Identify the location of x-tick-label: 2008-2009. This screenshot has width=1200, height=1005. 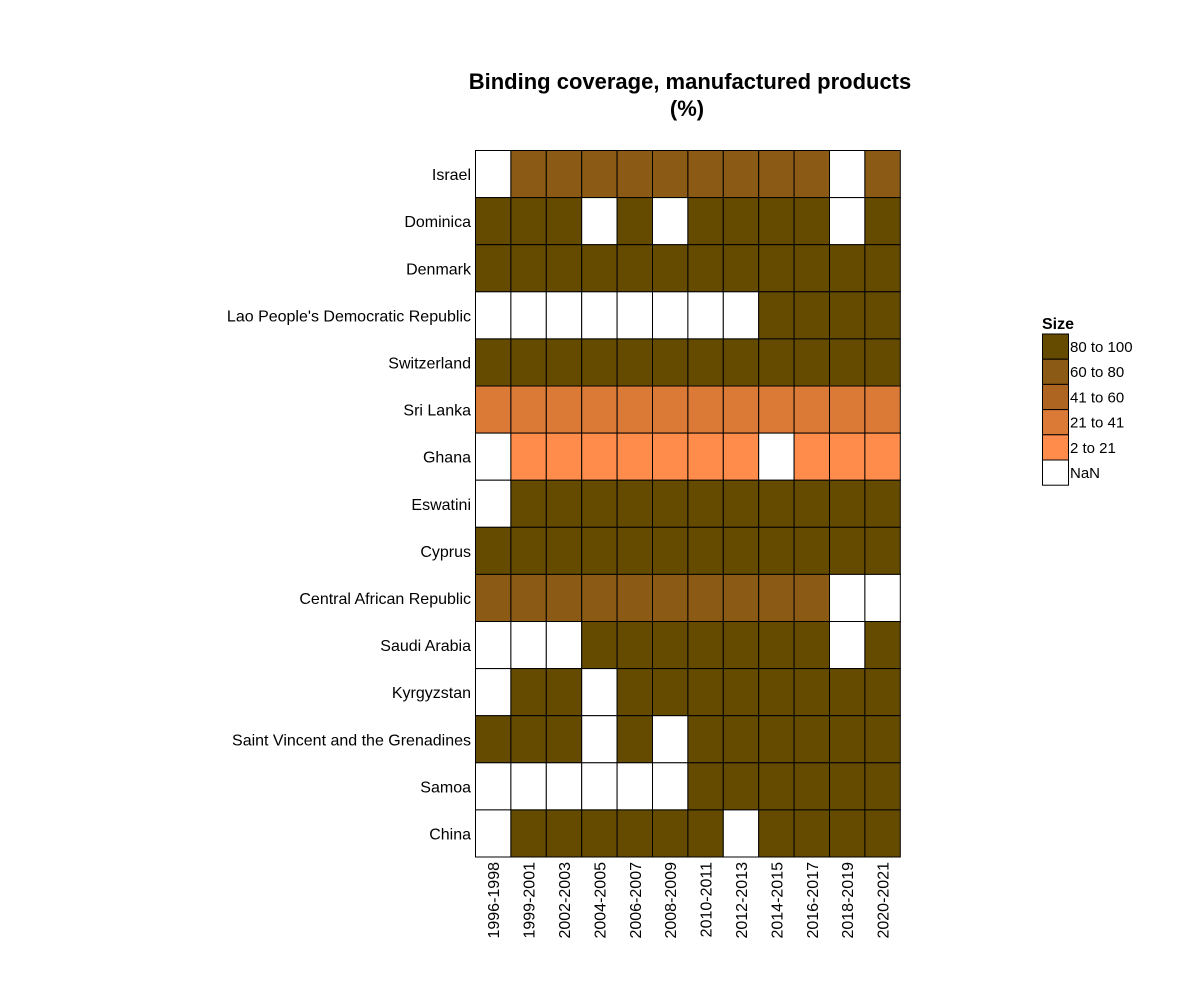
(671, 900).